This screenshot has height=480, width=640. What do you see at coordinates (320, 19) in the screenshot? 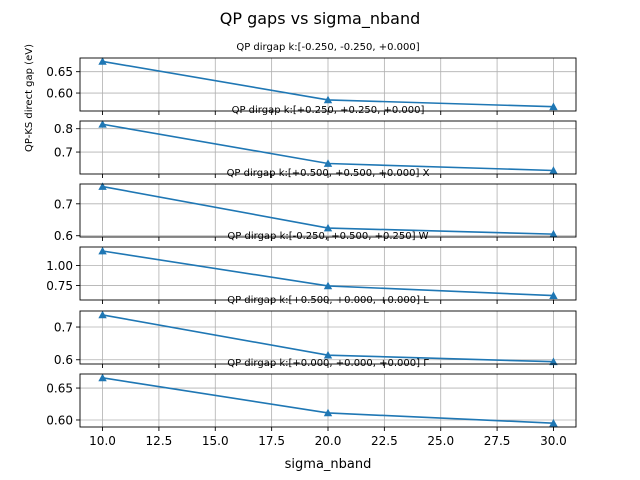
I see `chart-title: QP gaps vs sigma_nband` at bounding box center [320, 19].